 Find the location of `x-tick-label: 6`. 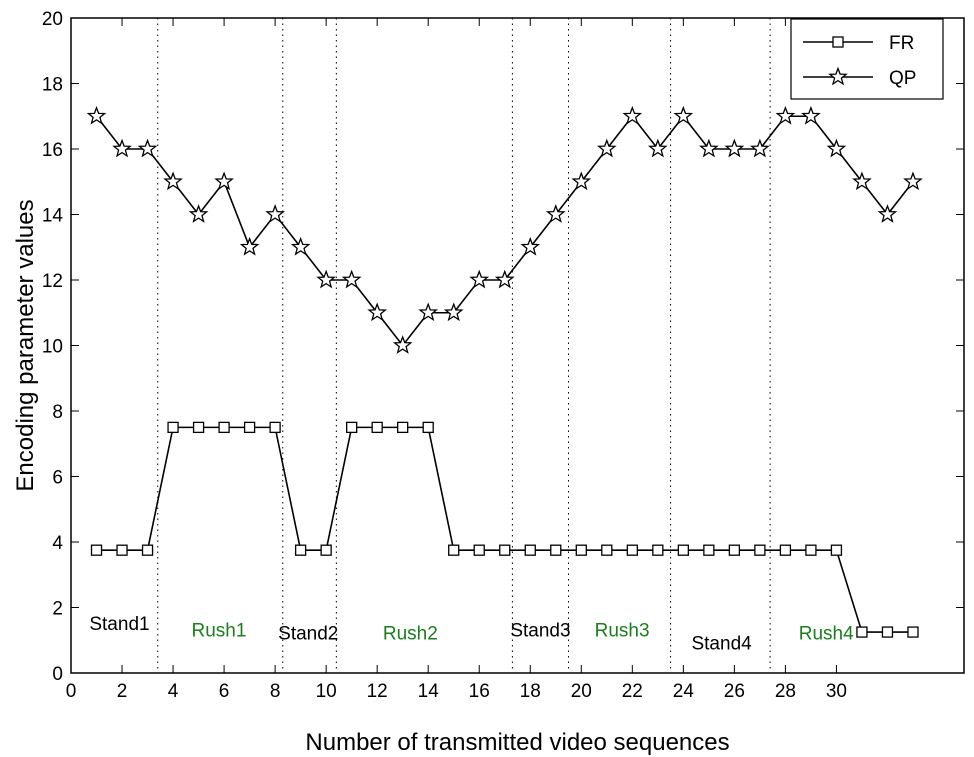

x-tick-label: 6 is located at coordinates (224, 691).